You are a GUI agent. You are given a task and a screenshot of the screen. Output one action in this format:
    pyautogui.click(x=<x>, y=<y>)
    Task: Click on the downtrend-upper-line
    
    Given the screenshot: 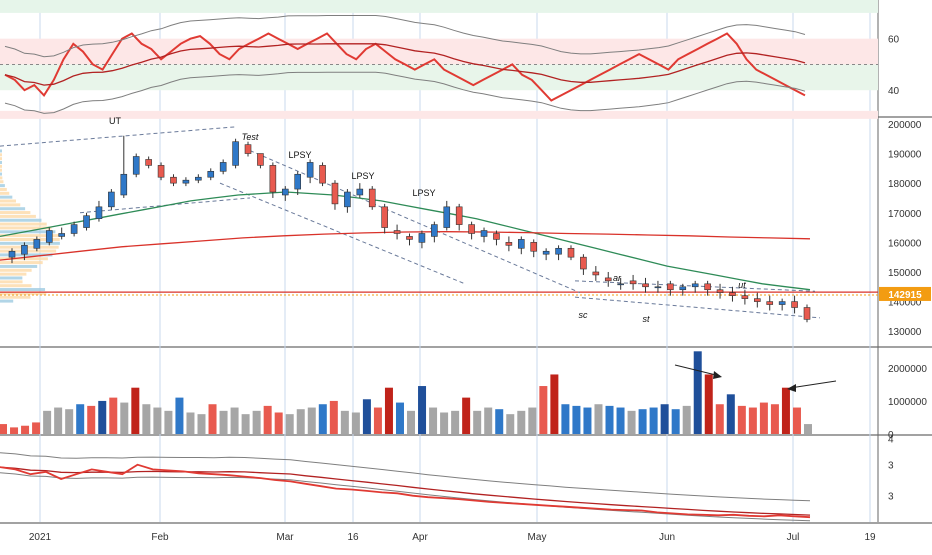 What is the action you would take?
    pyautogui.click(x=415, y=222)
    